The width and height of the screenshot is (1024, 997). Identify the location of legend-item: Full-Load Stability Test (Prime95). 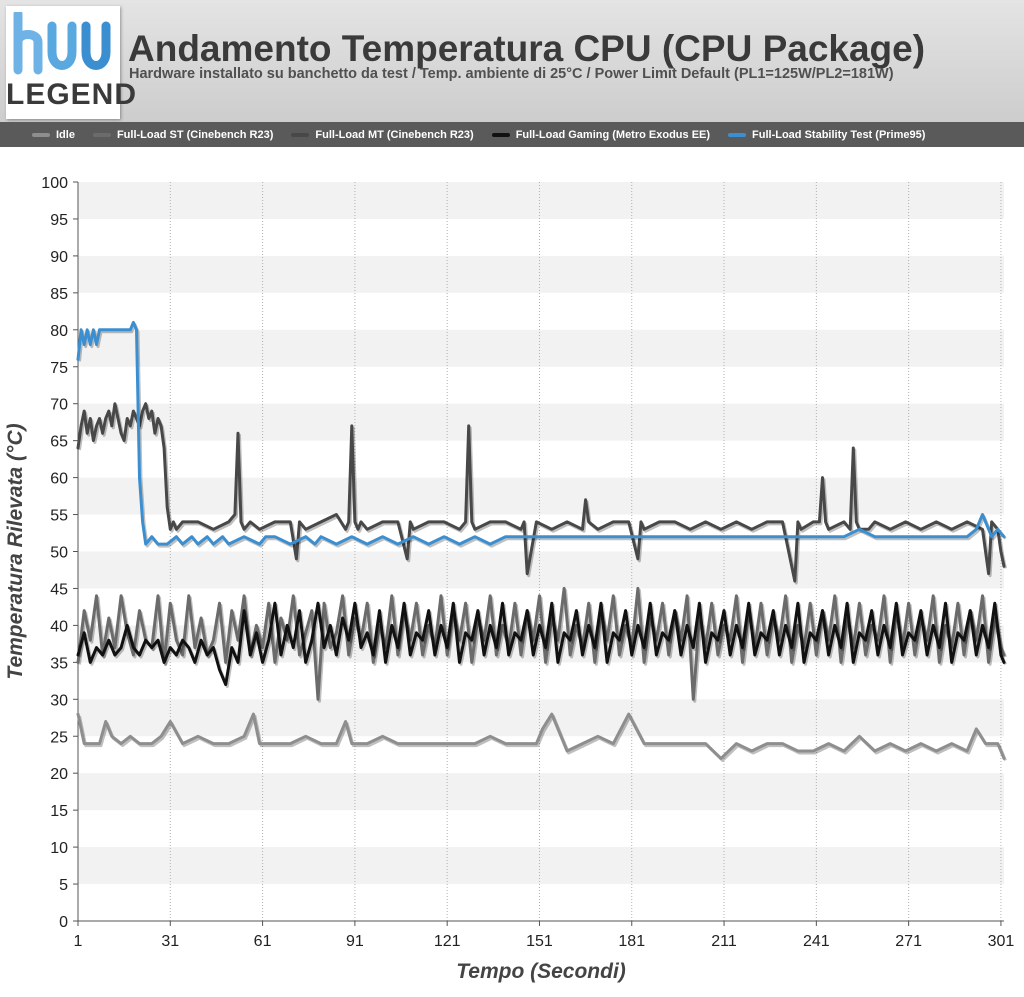
(826, 135).